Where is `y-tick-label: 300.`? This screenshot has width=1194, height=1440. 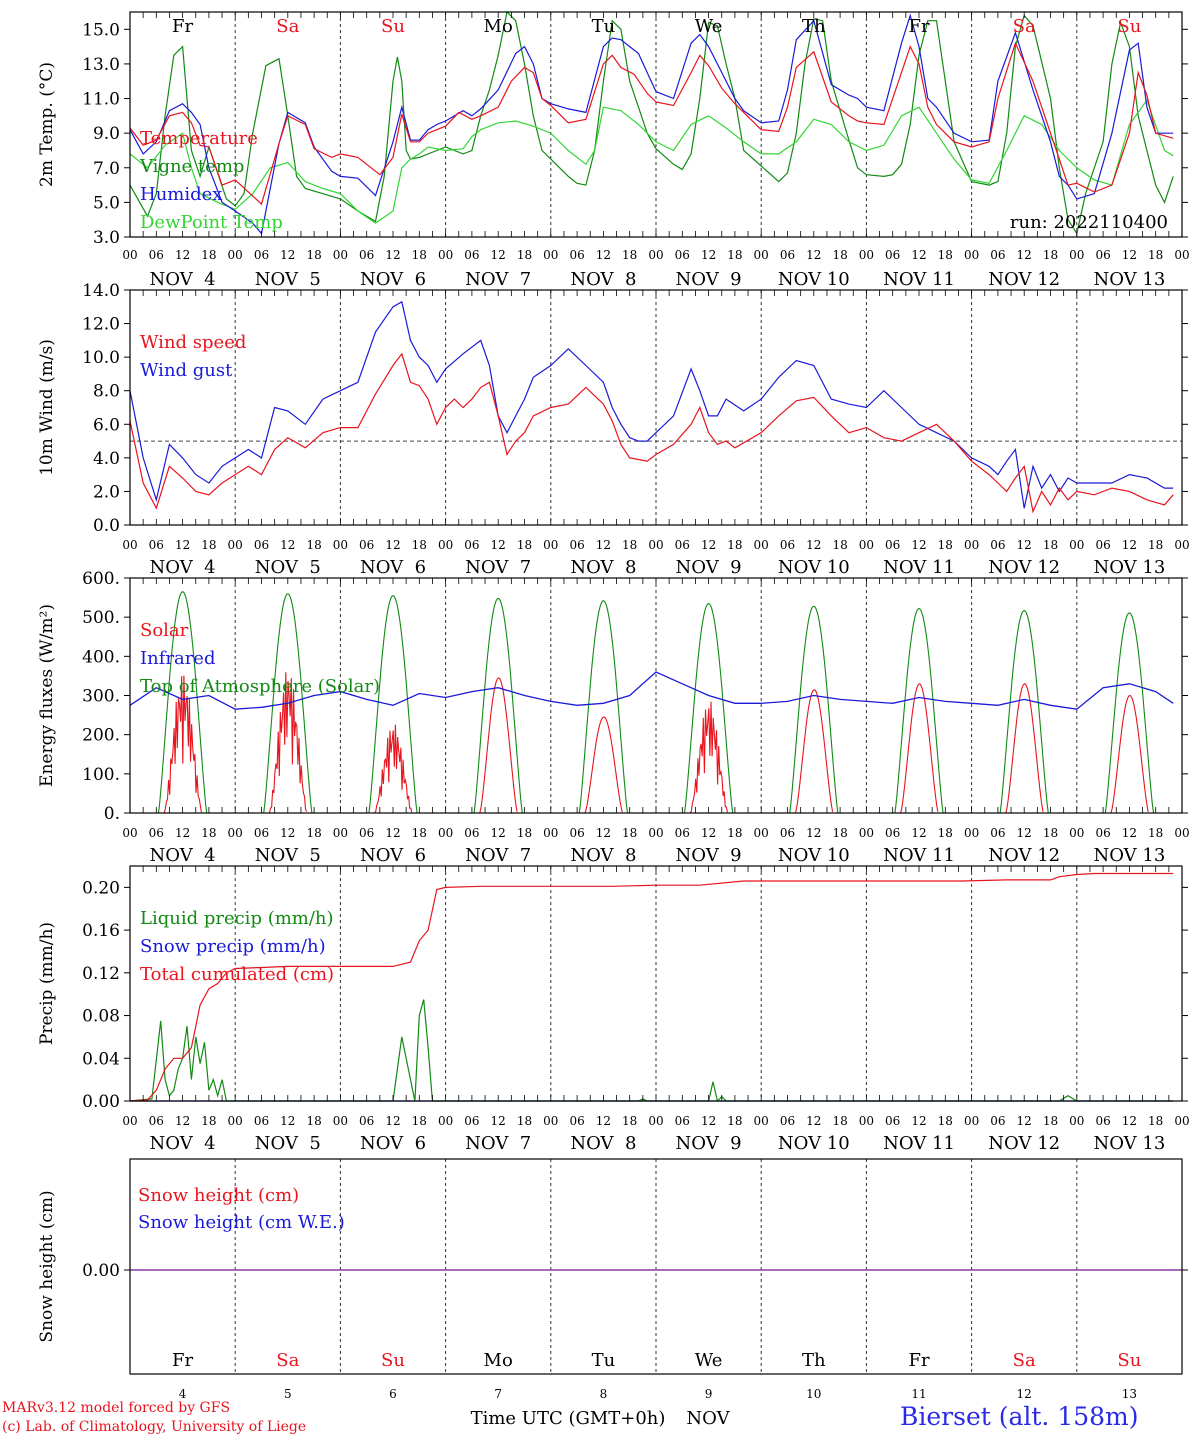 y-tick-label: 300. is located at coordinates (101, 697).